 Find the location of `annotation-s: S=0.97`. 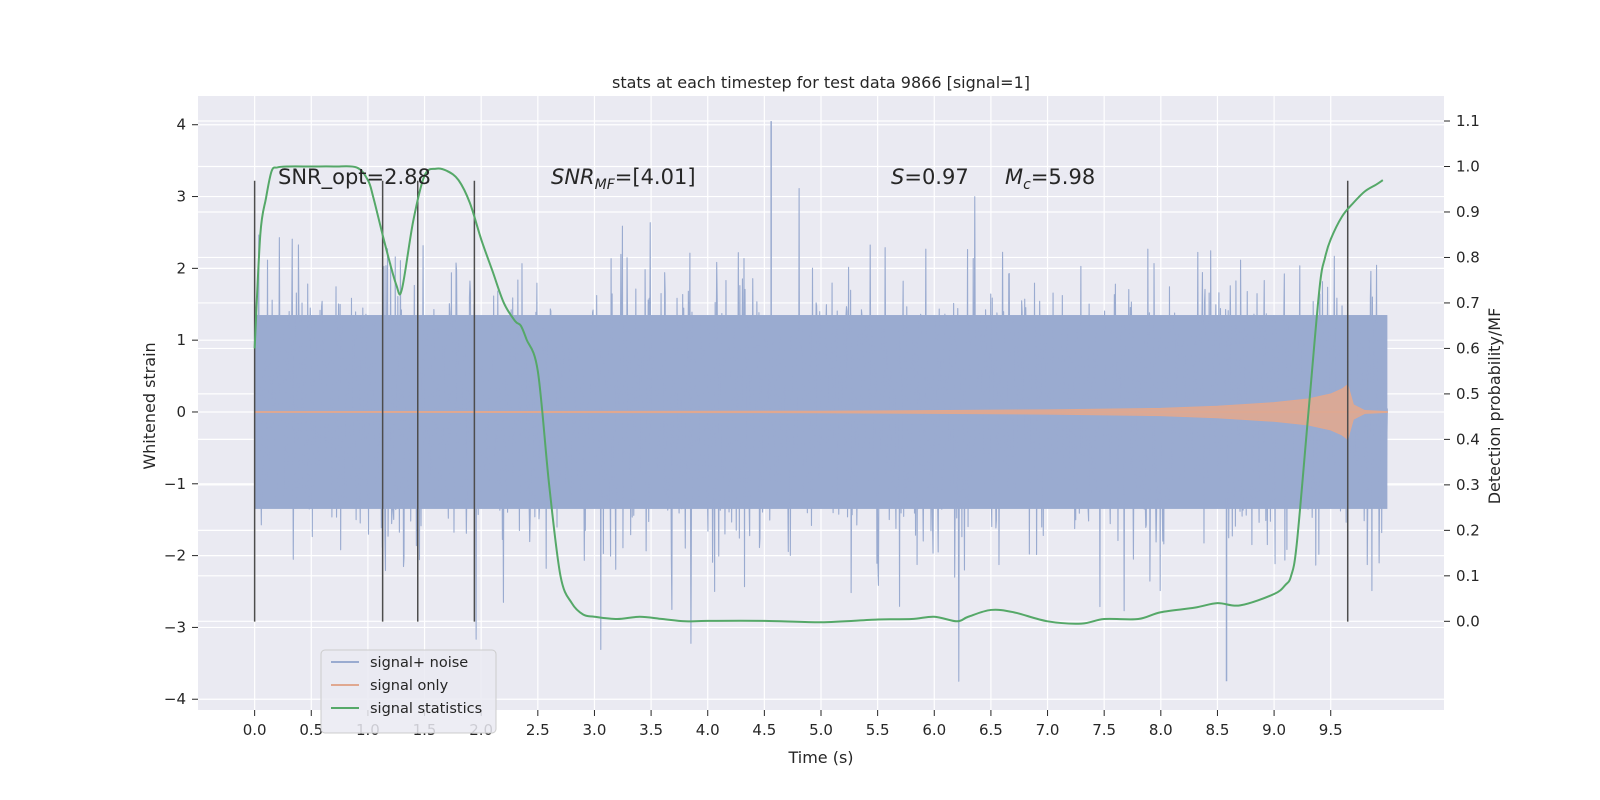

annotation-s: S=0.97 is located at coordinates (930, 177).